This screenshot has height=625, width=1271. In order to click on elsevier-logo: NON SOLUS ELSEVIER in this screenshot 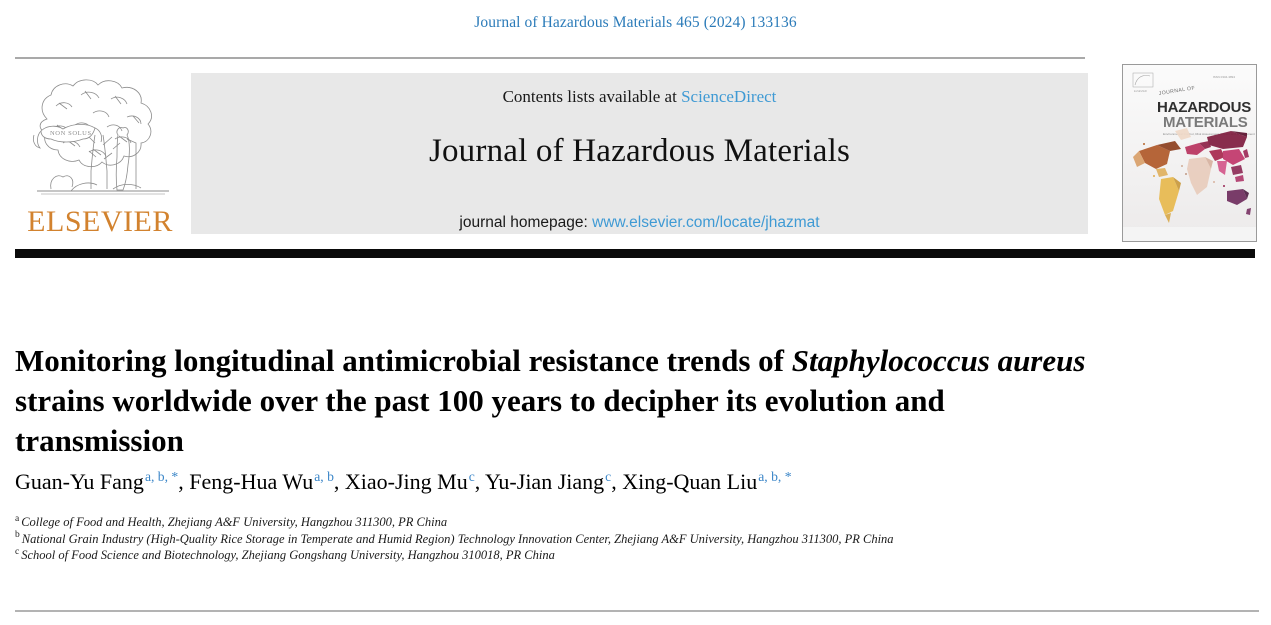, I will do `click(100, 155)`.